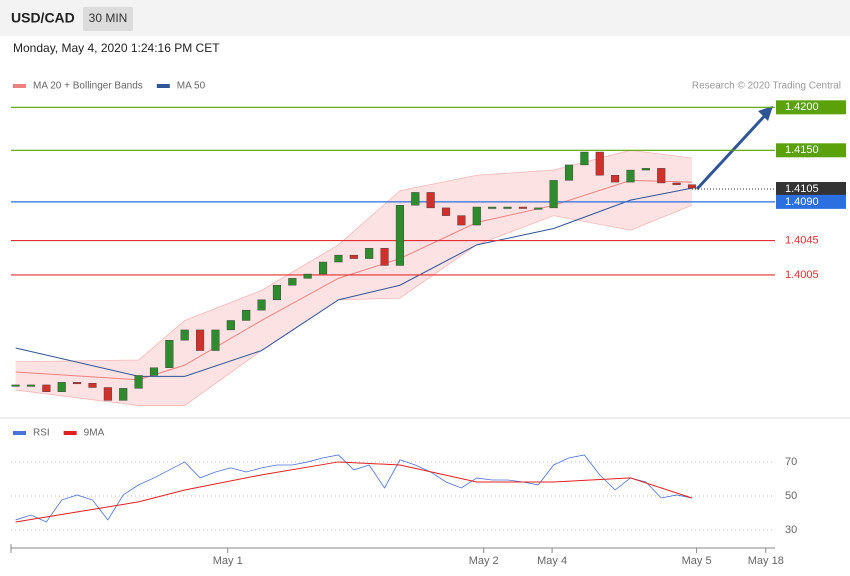 The height and width of the screenshot is (576, 850). I want to click on legend-label: RSI, so click(41, 433).